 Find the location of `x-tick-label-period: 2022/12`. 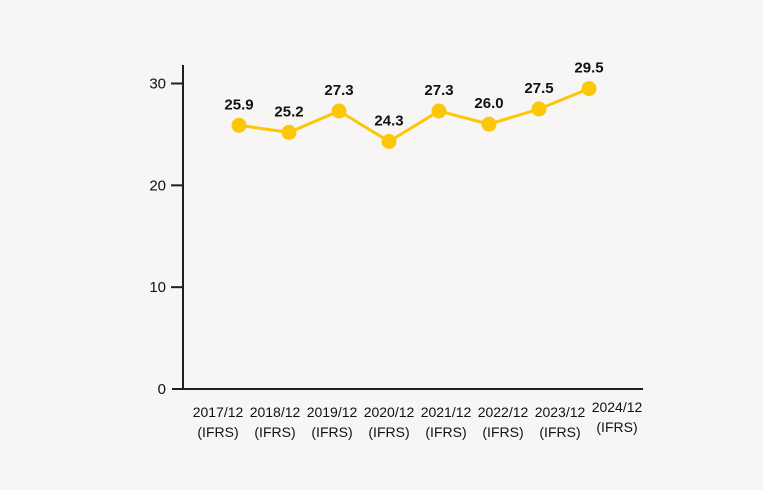

x-tick-label-period: 2022/12 is located at coordinates (503, 412).